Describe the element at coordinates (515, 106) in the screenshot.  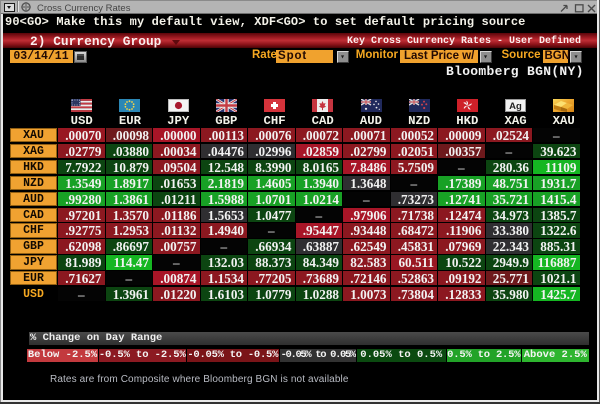
I see `svg-text: Ag` at that location.